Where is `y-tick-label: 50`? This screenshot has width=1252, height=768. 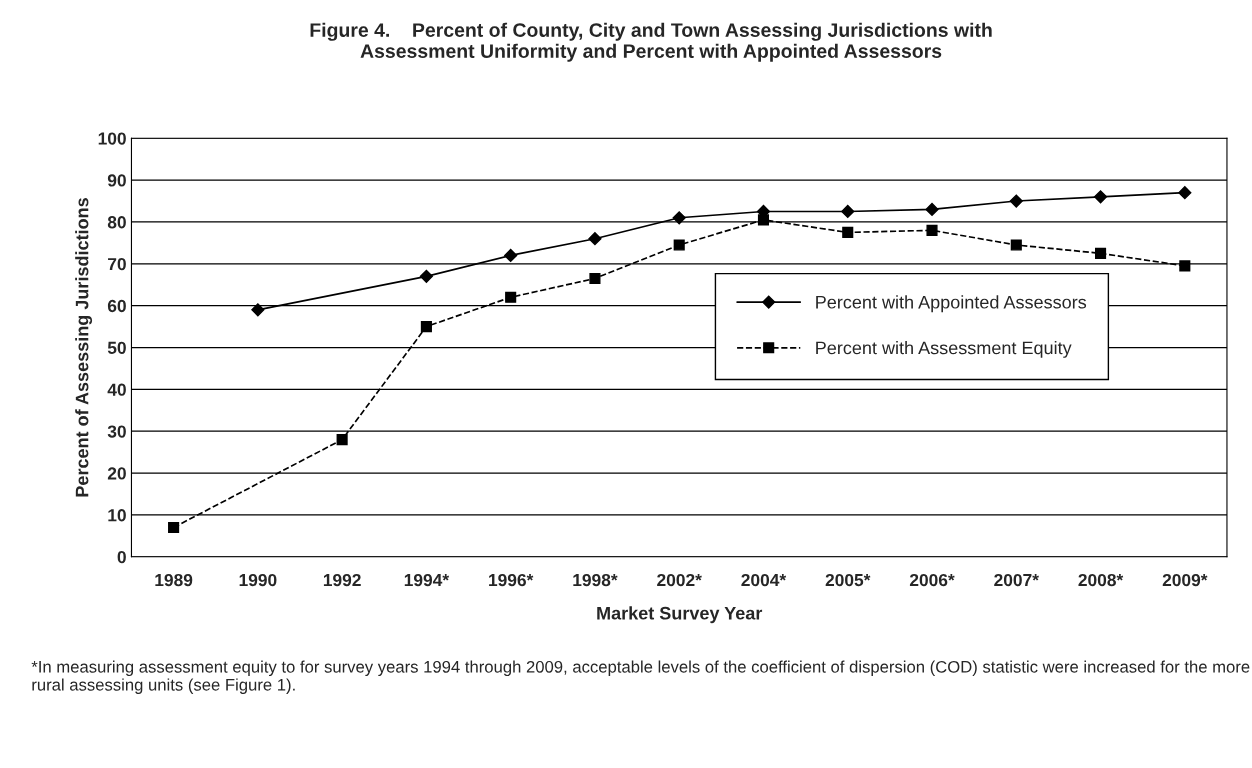 y-tick-label: 50 is located at coordinates (116, 347).